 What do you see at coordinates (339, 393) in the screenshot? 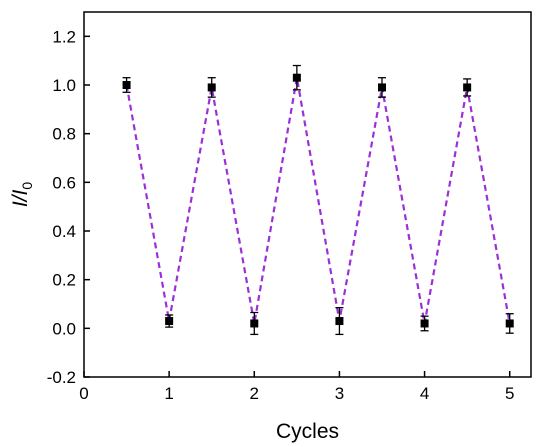
I see `x-tick-label: 3` at bounding box center [339, 393].